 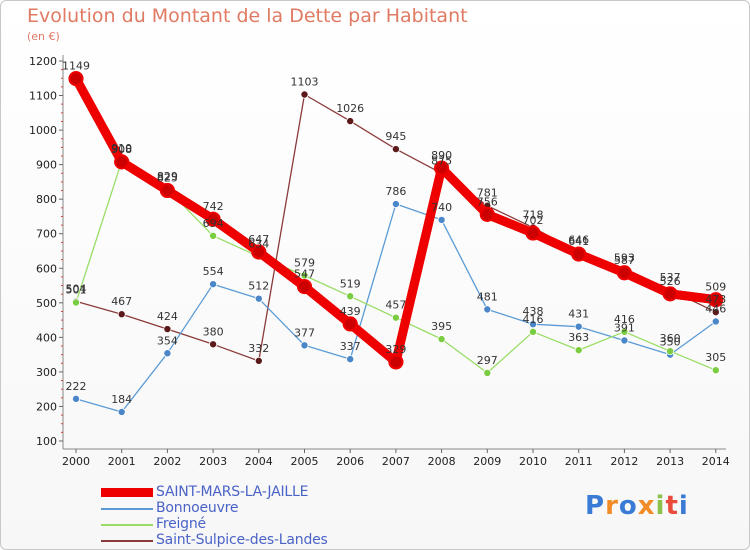 What do you see at coordinates (46, 441) in the screenshot?
I see `y-tick-label: 100` at bounding box center [46, 441].